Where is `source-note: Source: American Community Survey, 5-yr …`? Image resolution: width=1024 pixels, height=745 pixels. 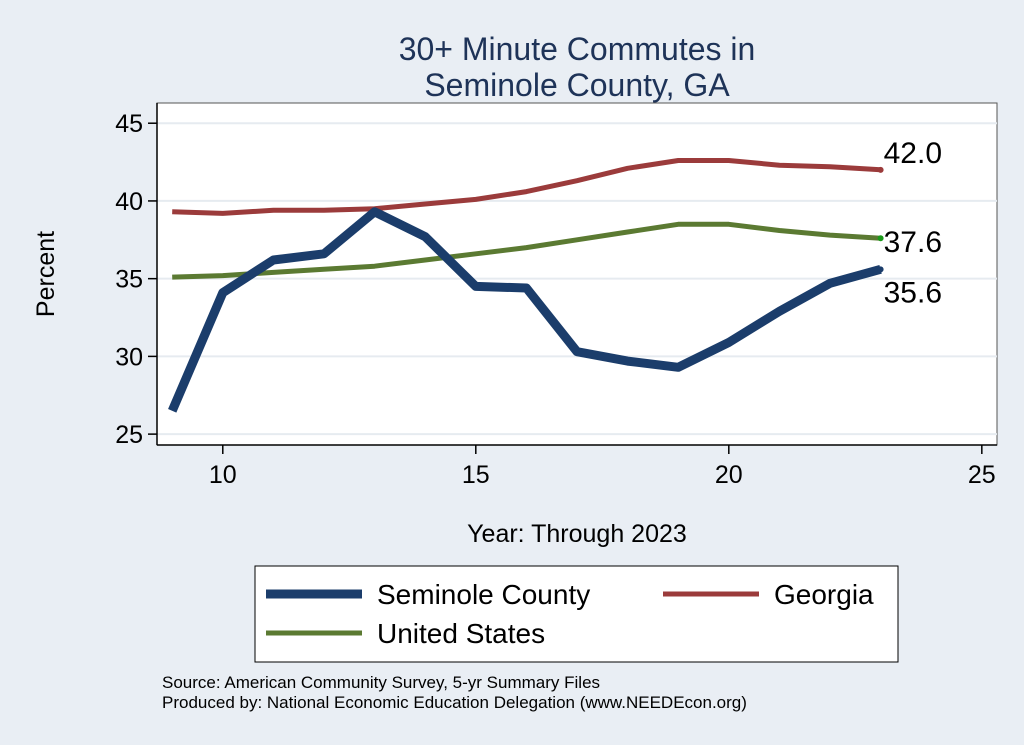
source-note: Source: American Community Survey, 5-yr … is located at coordinates (381, 682).